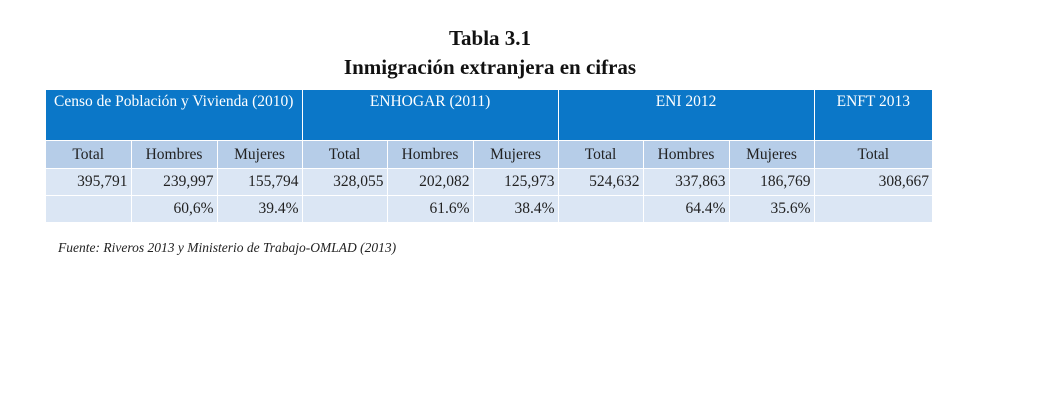 Image resolution: width=1049 pixels, height=411 pixels. What do you see at coordinates (873, 115) in the screenshot?
I see `group-header-enft: ENFT 2013` at bounding box center [873, 115].